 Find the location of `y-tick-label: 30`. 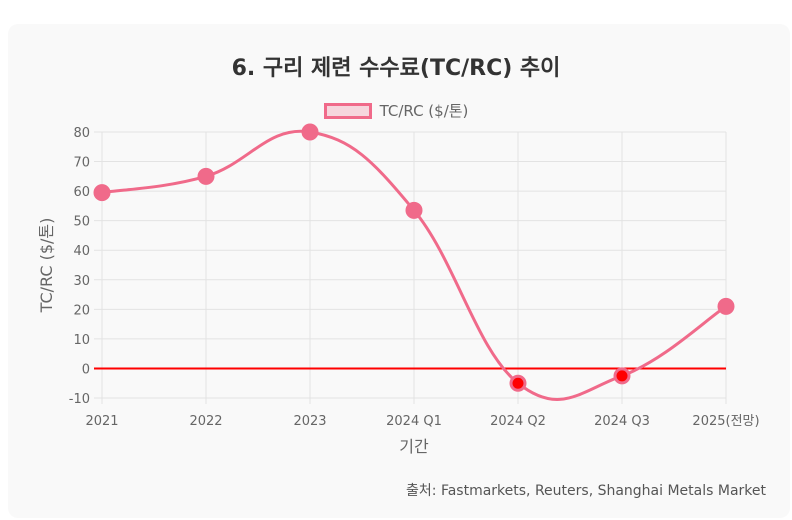

y-tick-label: 30 is located at coordinates (81, 281).